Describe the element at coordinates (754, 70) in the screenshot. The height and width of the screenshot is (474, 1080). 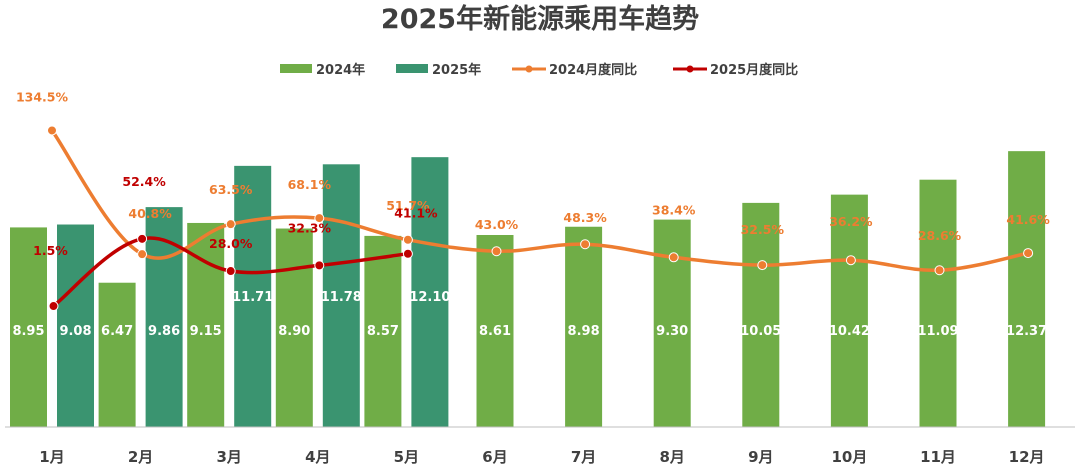
I see `legend-label-4: 2025月度同比` at that location.